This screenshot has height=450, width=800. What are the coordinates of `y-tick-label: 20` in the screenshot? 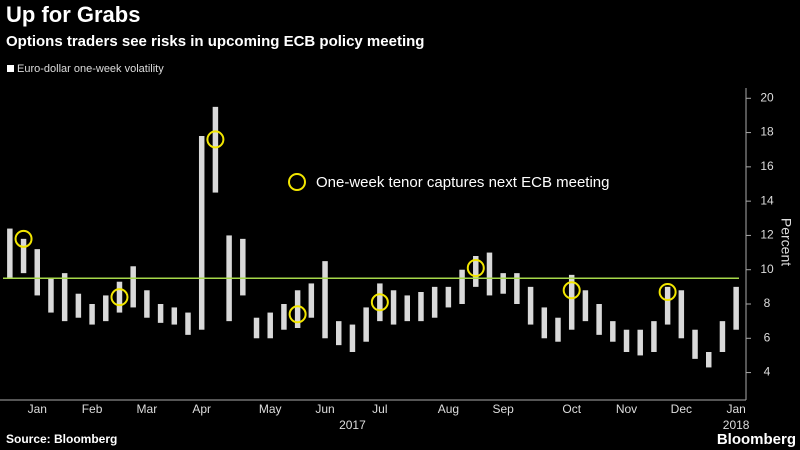 It's located at (767, 97).